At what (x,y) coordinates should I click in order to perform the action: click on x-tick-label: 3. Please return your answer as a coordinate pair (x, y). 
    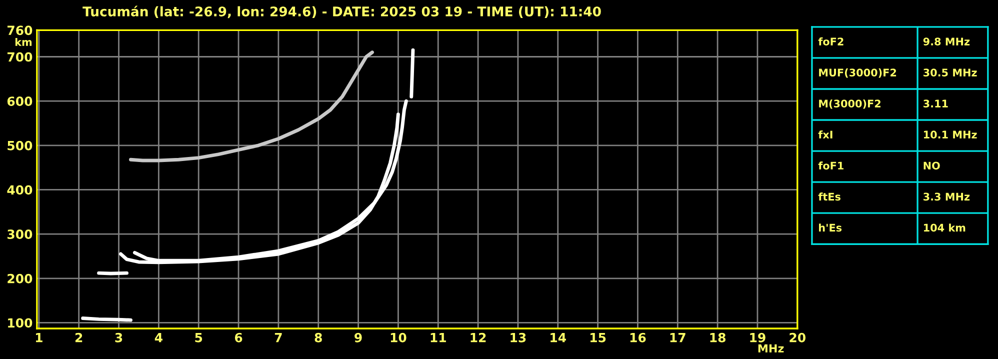
    Looking at the image, I should click on (118, 337).